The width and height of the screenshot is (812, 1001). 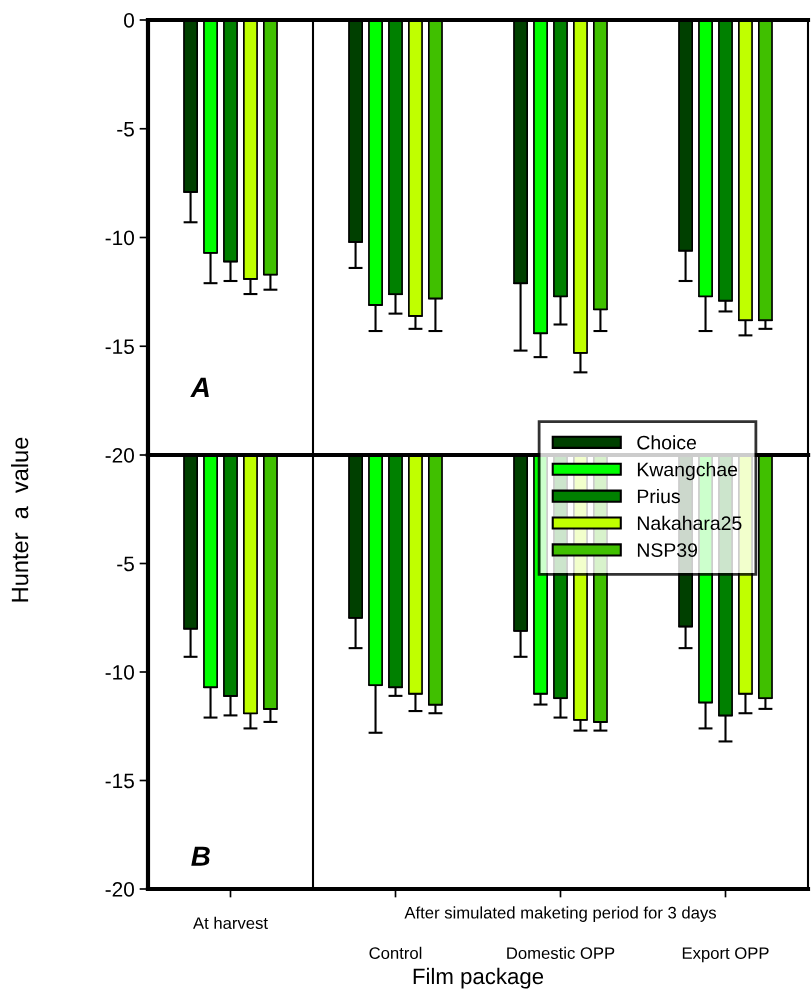 I want to click on legend-label: Choice, so click(x=666, y=442).